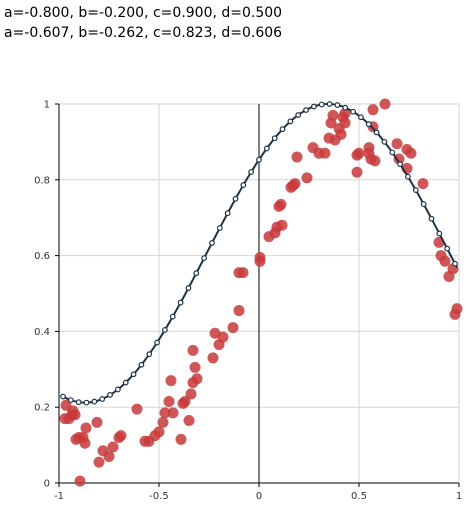  I want to click on y-tick-label: 0.8, so click(42, 180).